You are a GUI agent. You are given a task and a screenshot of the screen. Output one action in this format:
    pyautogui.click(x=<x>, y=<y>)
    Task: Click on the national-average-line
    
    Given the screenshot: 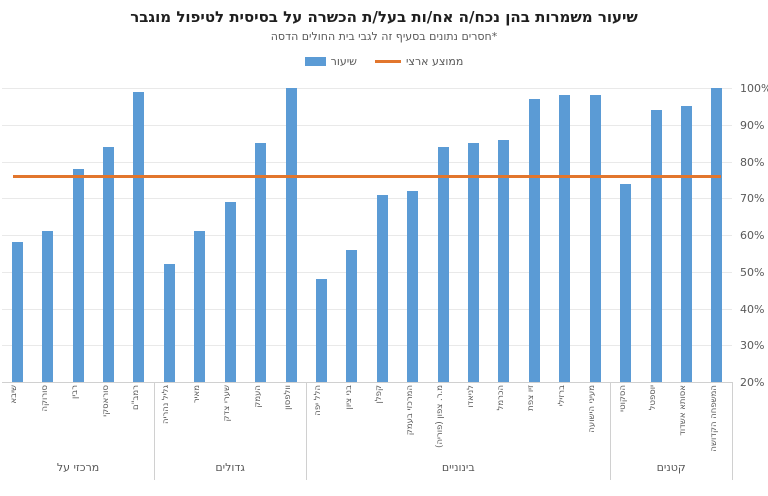 What is the action you would take?
    pyautogui.click(x=367, y=177)
    